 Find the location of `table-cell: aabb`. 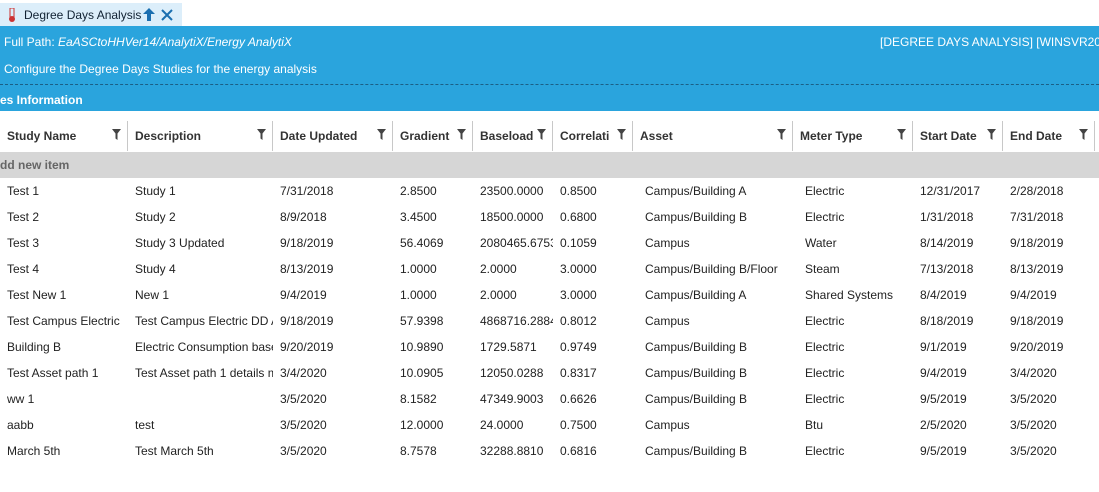

table-cell: aabb is located at coordinates (20, 425).